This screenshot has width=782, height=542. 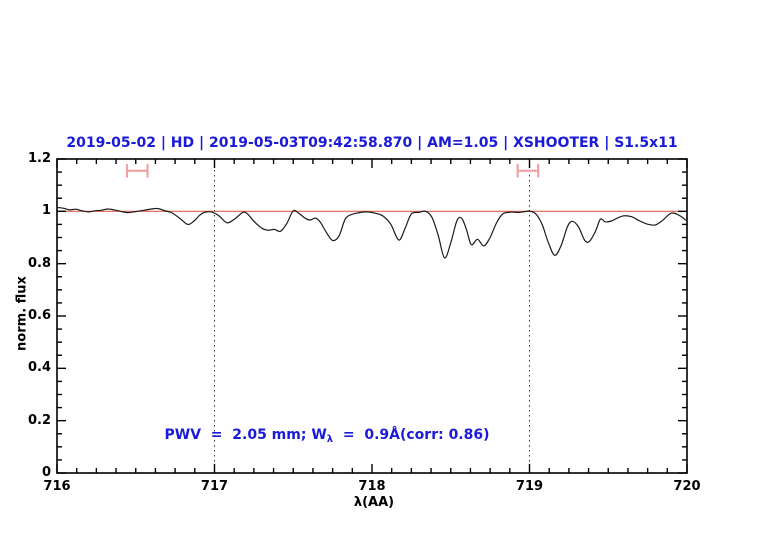 I want to click on x-tick-label: 717, so click(x=214, y=486).